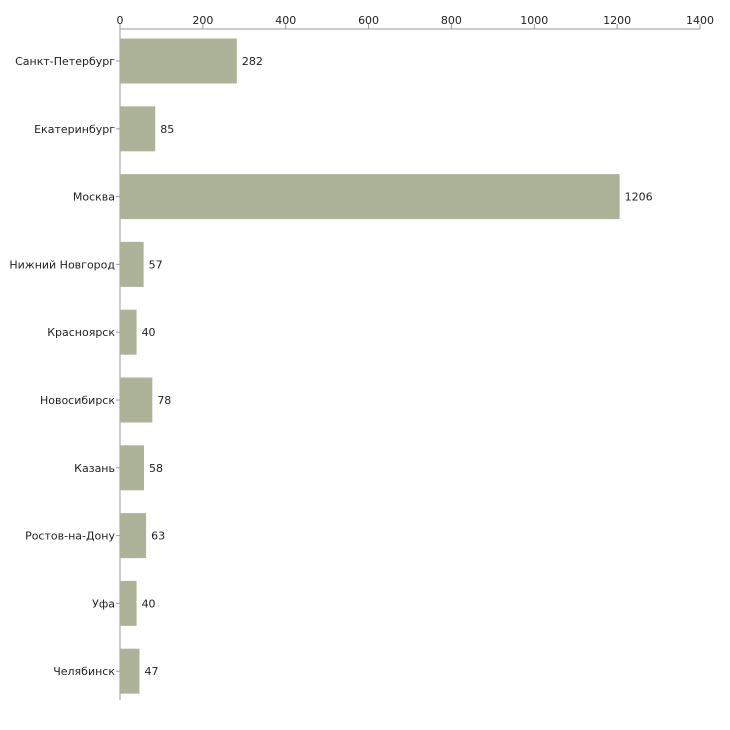 The image size is (730, 730). I want to click on category-label: Нижний Новгород, so click(62, 264).